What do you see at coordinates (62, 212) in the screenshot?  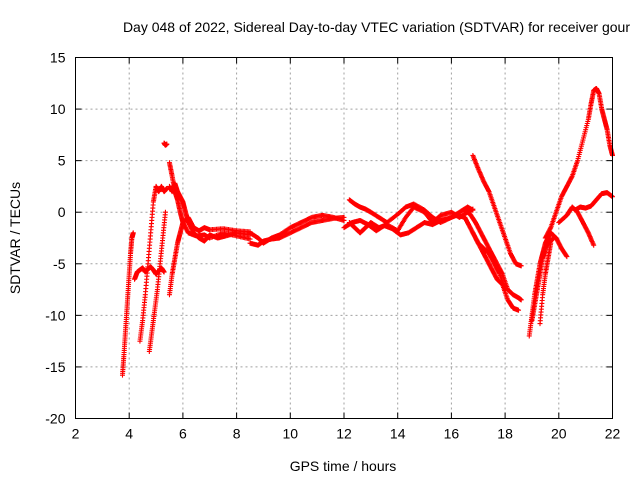 I see `y-tick-label: 0` at bounding box center [62, 212].